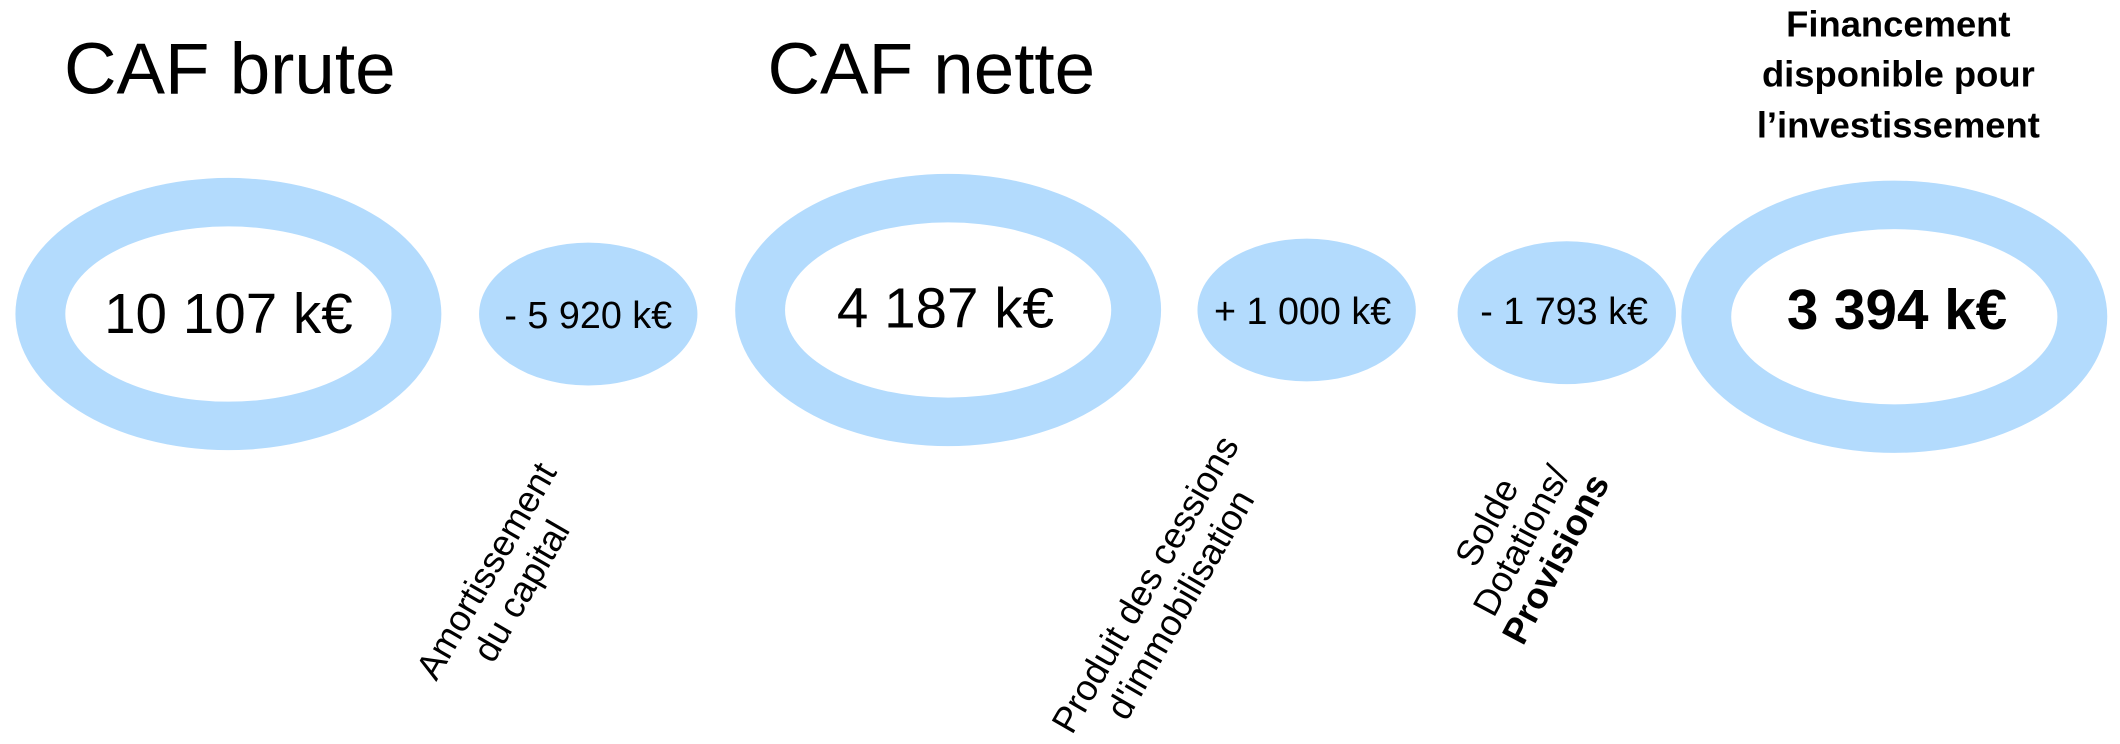 The image size is (2120, 744). I want to click on title: CAF nette, so click(932, 68).